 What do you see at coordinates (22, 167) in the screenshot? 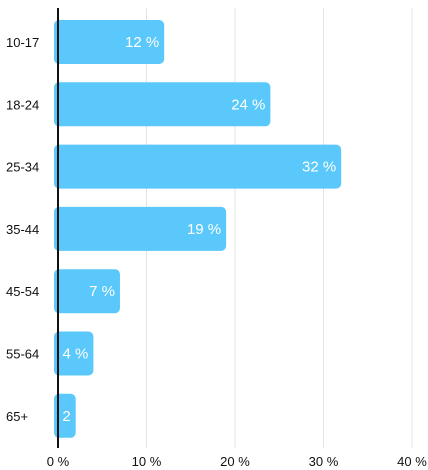
I see `category-label: 25-34` at bounding box center [22, 167].